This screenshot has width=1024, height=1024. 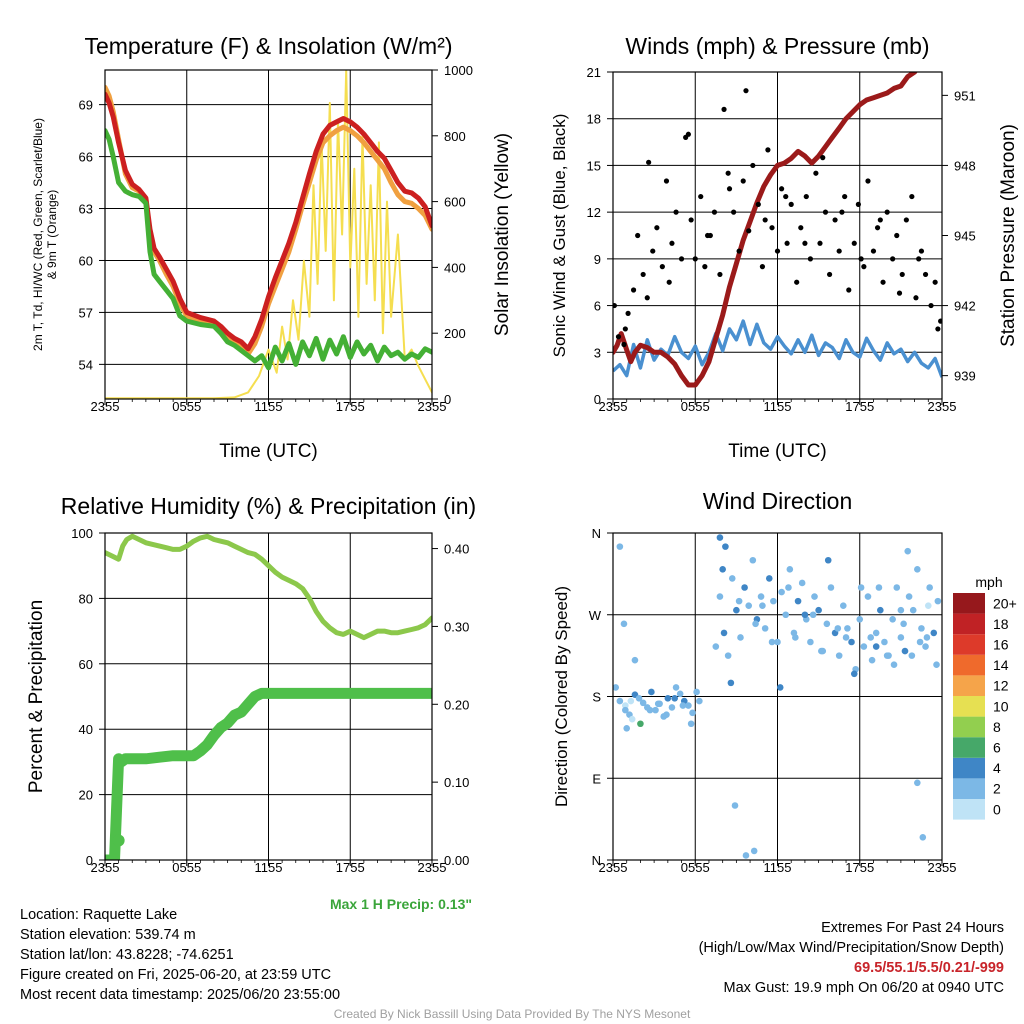 What do you see at coordinates (502, 234) in the screenshot?
I see `y2-axis-label: Solar Insolation (Yellow)` at bounding box center [502, 234].